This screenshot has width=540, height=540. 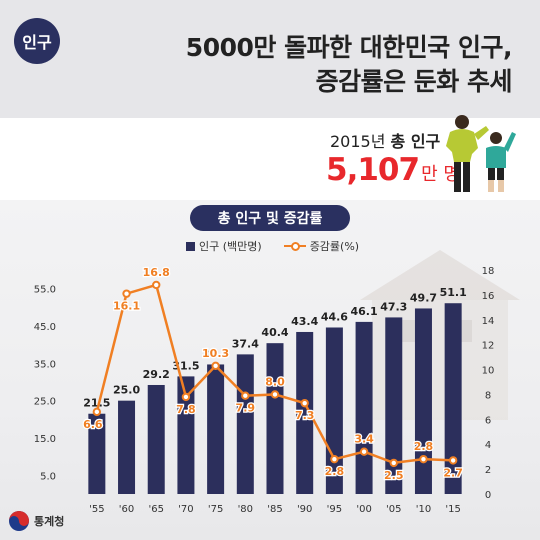 What do you see at coordinates (156, 272) in the screenshot?
I see `growth-rate-label: 16.8` at bounding box center [156, 272].